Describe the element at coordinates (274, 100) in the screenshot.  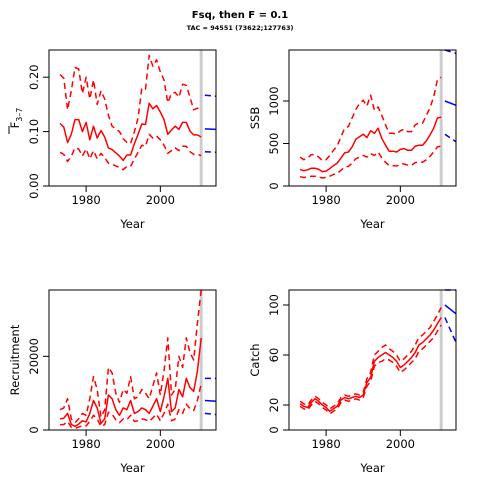
I see `ssb-y-tick-label: 1000` at that location.